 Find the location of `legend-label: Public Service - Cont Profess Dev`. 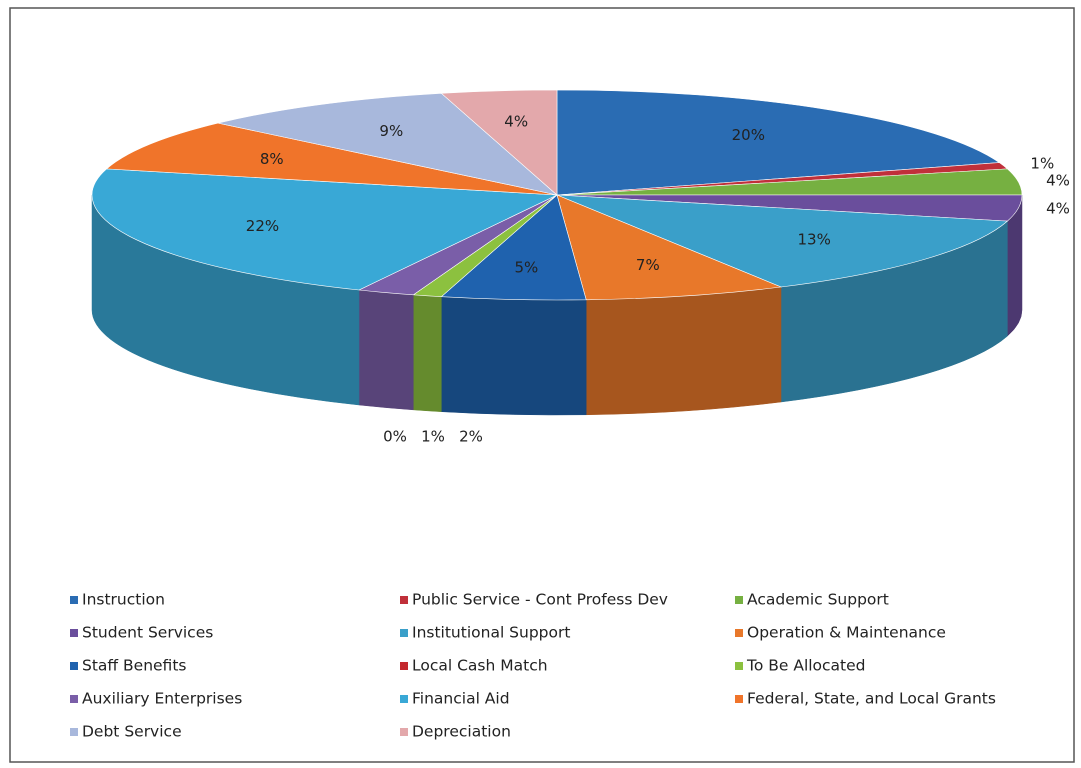

legend-label: Public Service - Cont Profess Dev is located at coordinates (540, 600).